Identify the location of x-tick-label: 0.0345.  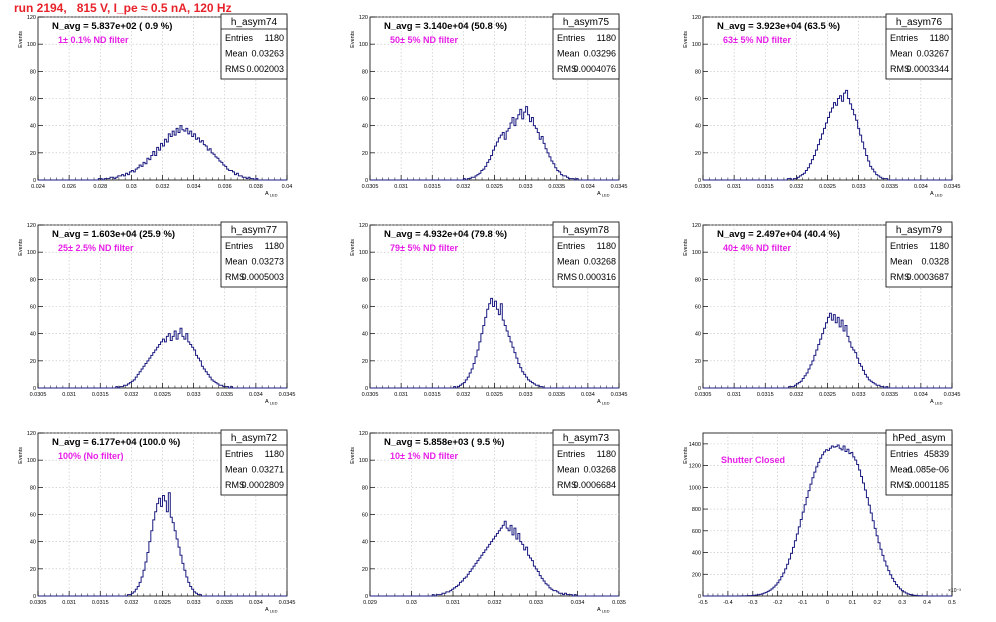
(952, 187).